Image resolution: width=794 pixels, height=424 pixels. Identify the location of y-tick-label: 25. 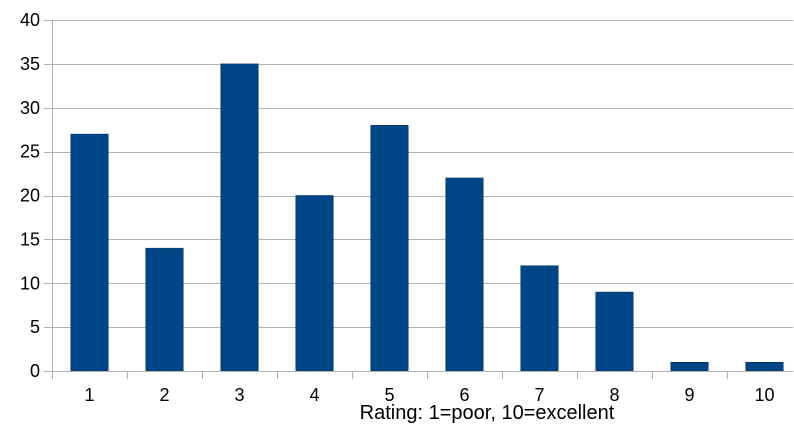
(30, 152).